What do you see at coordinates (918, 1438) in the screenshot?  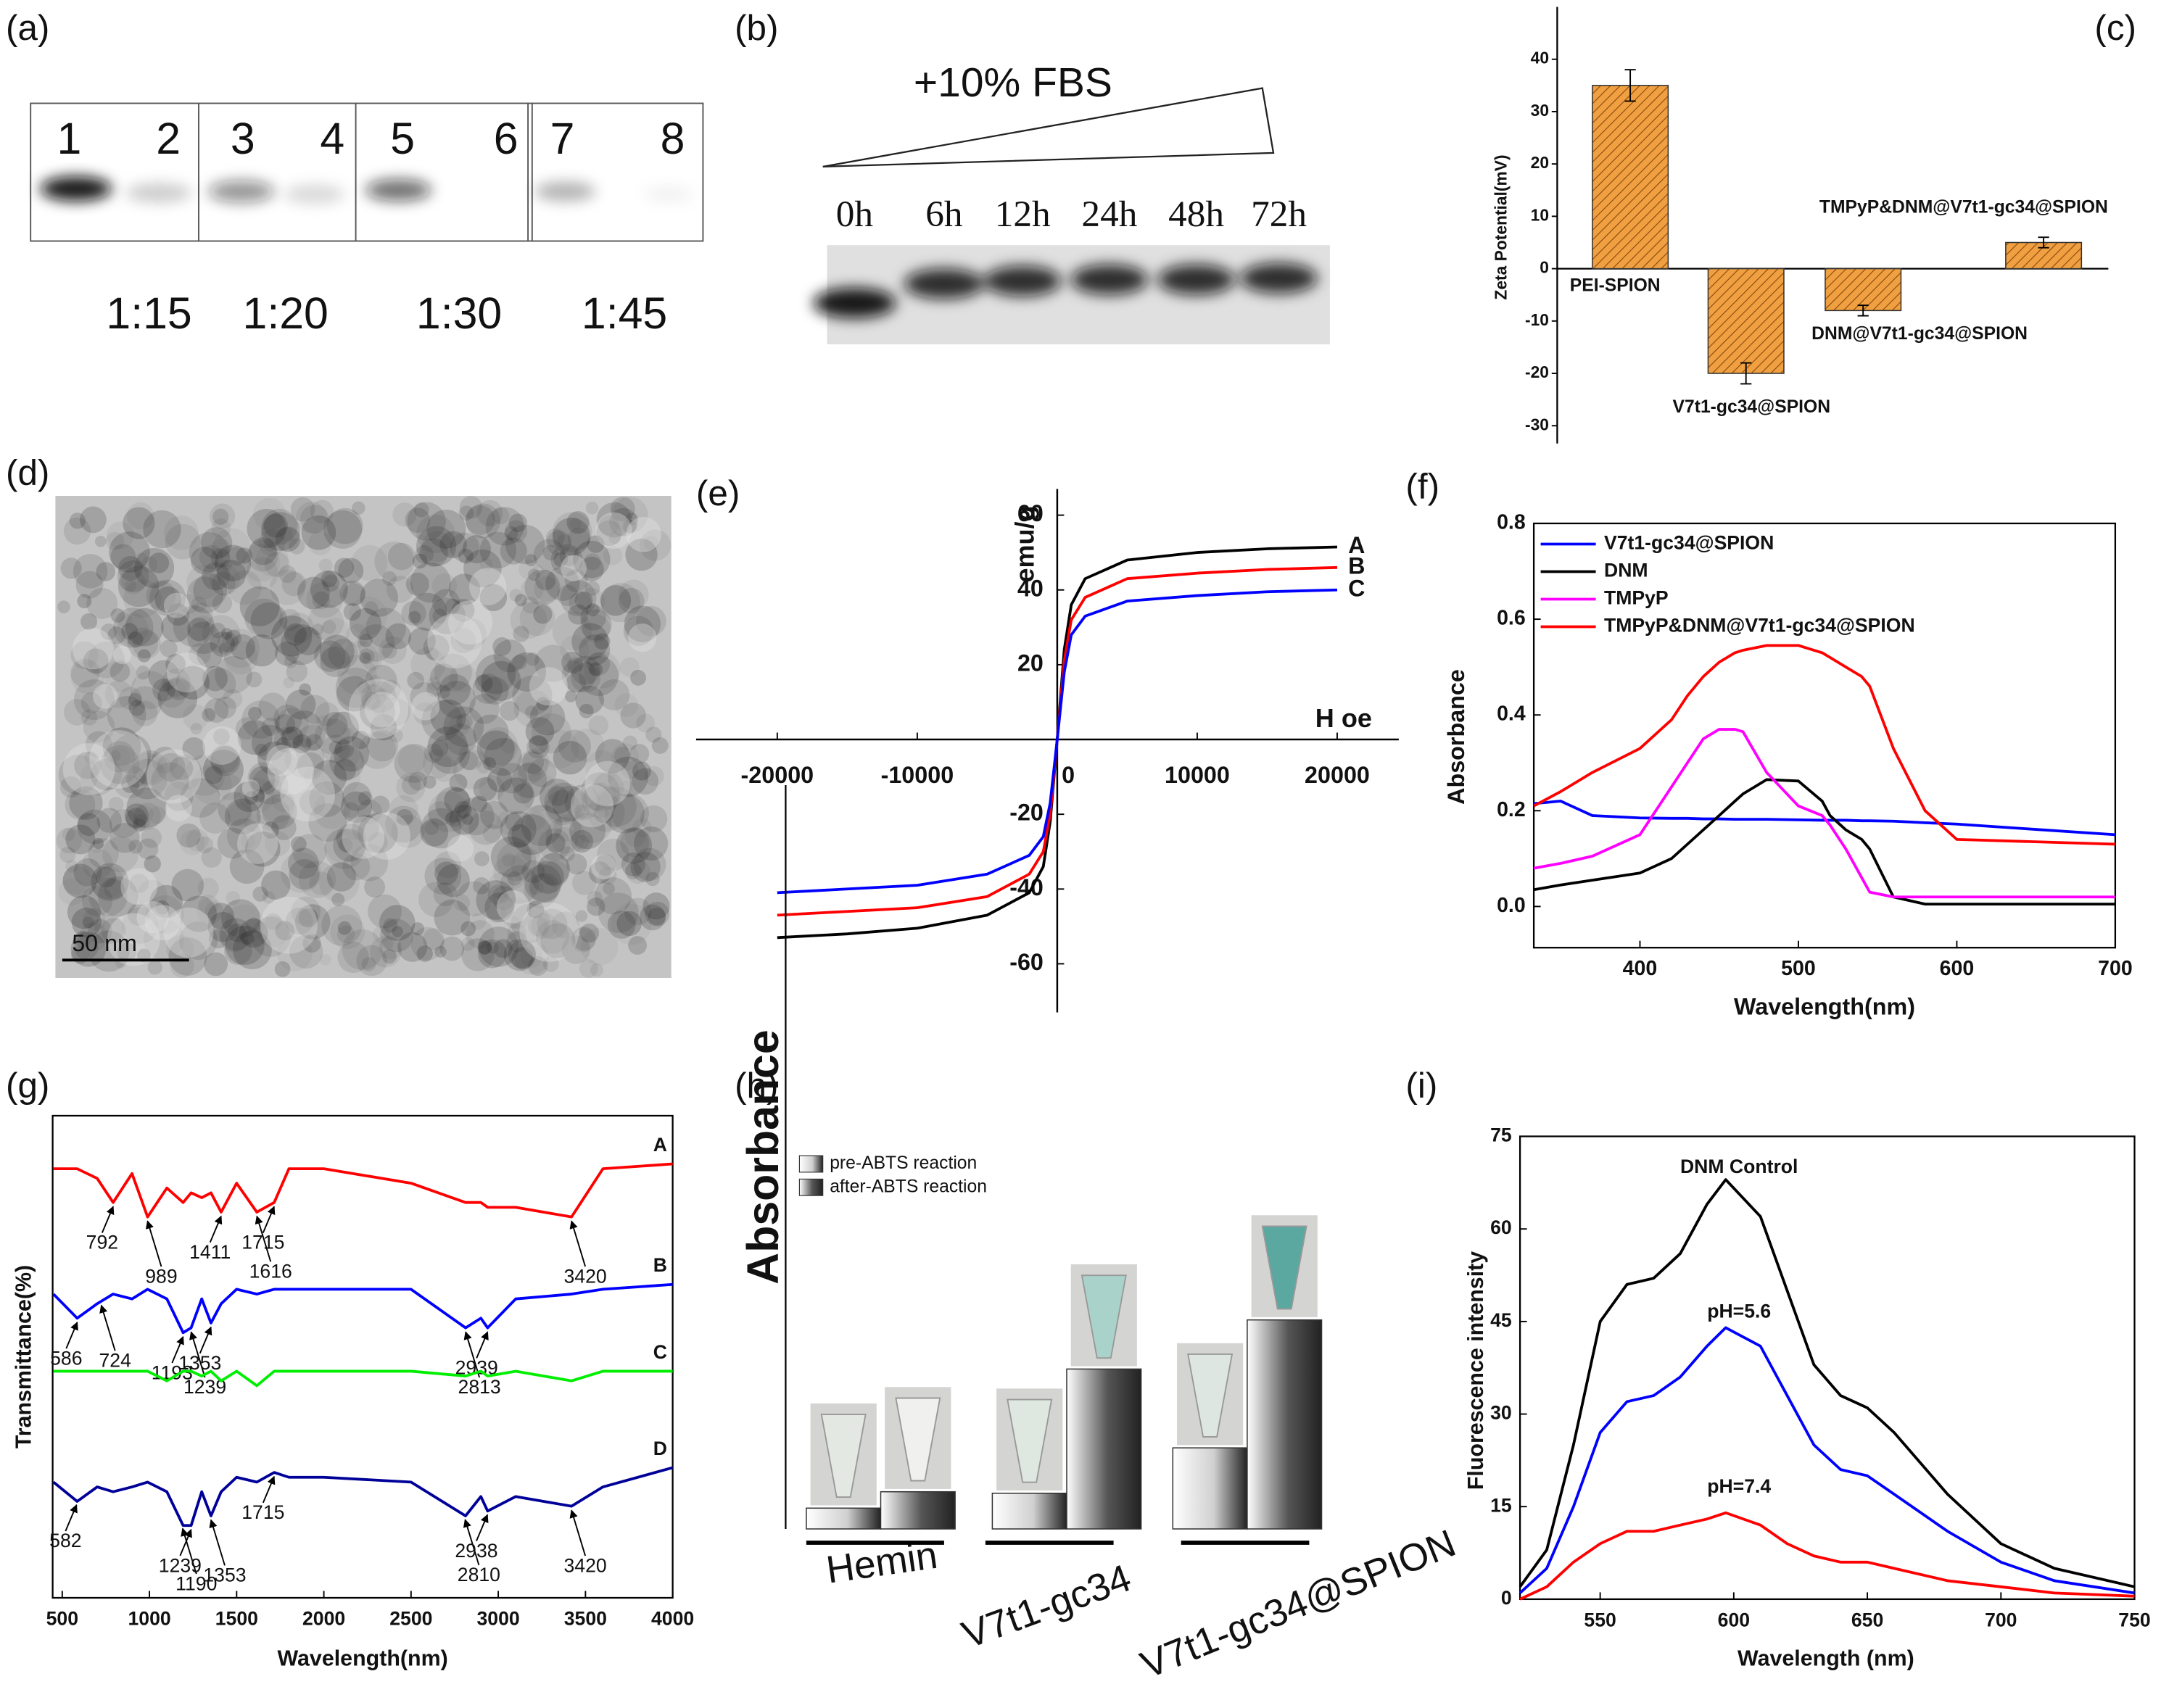 I see `tube-photo` at bounding box center [918, 1438].